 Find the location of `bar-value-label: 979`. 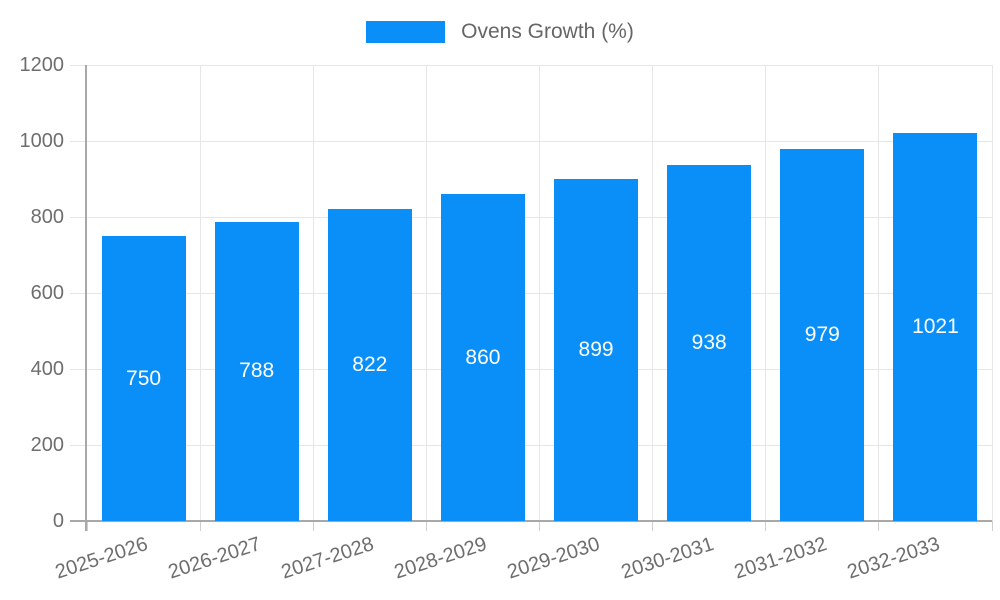

bar-value-label: 979 is located at coordinates (822, 334).